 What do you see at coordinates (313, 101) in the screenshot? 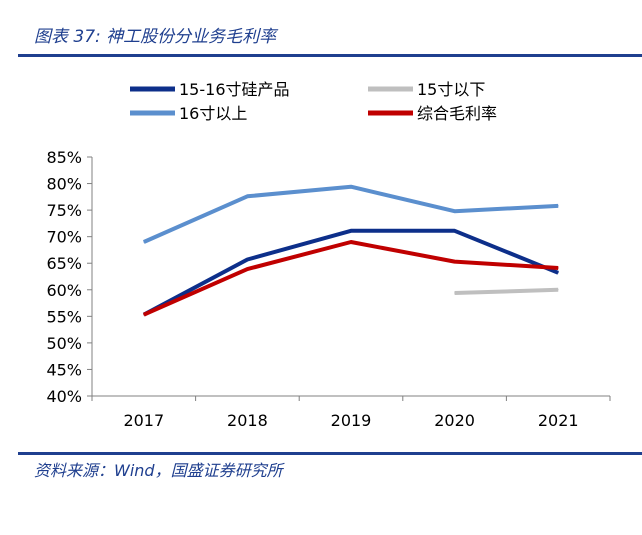
I see `chart-legend: 15-16寸硅产品 15寸以下 16寸以上 综合毛利率` at bounding box center [313, 101].